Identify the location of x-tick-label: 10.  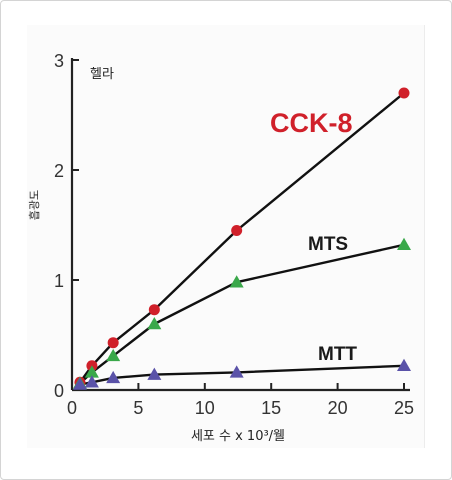
(205, 408).